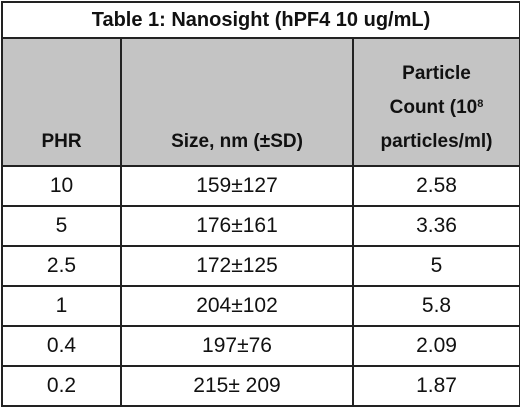 The height and width of the screenshot is (407, 520). I want to click on table-cell: 5.8, so click(436, 306).